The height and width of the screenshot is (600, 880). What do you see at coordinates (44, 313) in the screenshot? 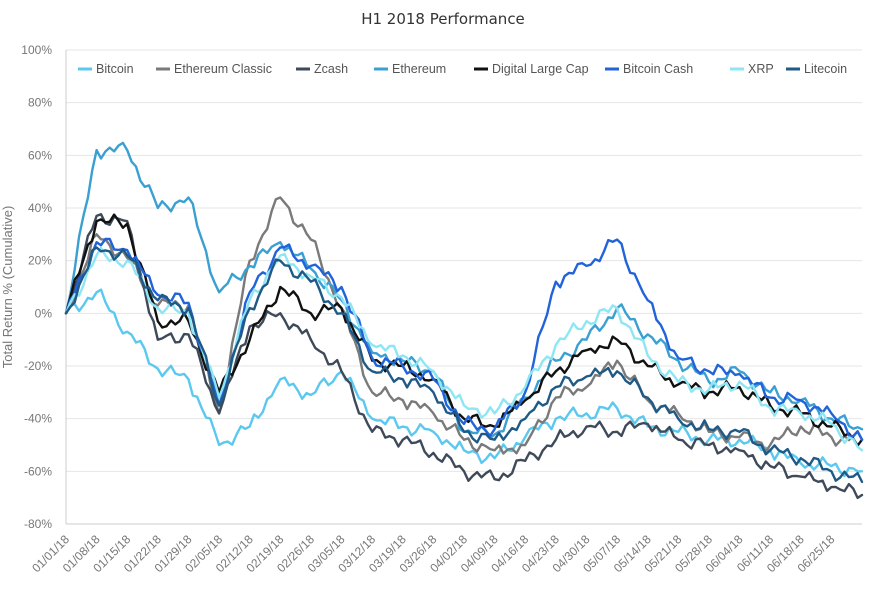
I see `y-tick-label: 0%` at bounding box center [44, 313].